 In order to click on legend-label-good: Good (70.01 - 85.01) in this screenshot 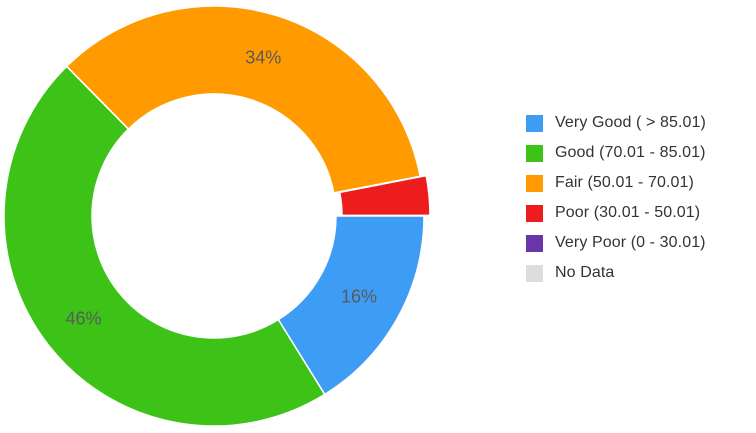, I will do `click(630, 152)`.